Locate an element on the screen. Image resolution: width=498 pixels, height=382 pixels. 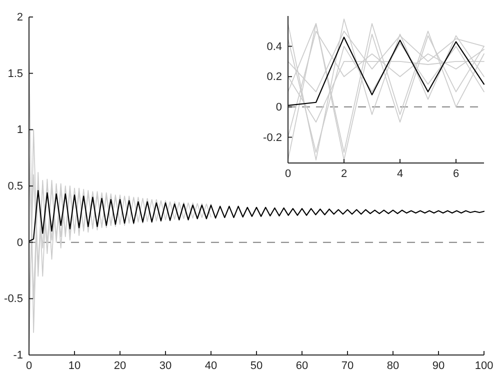
y-tick-label: -0.2 is located at coordinates (272, 138).